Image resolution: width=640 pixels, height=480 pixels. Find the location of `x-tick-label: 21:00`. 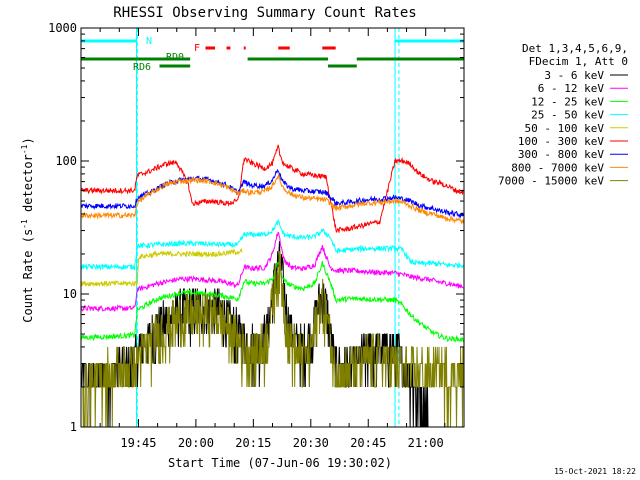

x-tick-label: 21:00 is located at coordinates (426, 443).